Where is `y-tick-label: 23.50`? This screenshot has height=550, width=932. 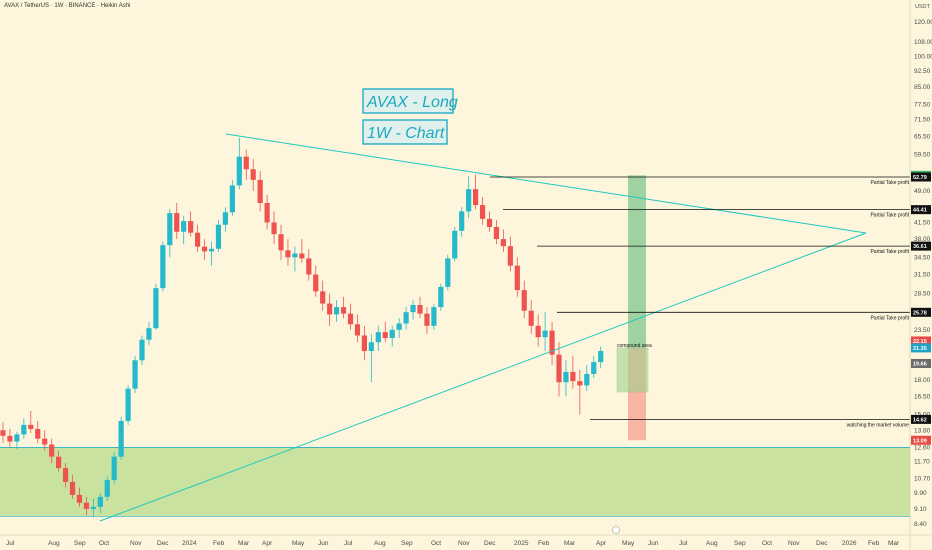 y-tick-label: 23.50 is located at coordinates (922, 330).